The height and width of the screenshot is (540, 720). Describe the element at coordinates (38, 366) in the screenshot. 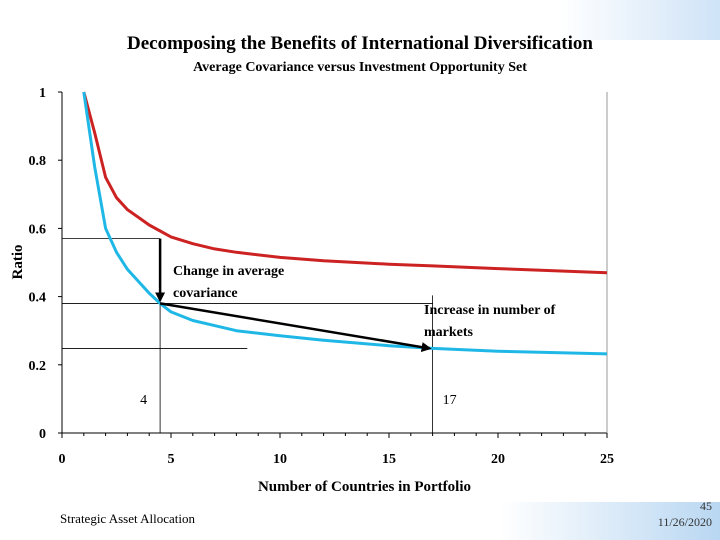

I see `y-tick-label: 0.2` at that location.